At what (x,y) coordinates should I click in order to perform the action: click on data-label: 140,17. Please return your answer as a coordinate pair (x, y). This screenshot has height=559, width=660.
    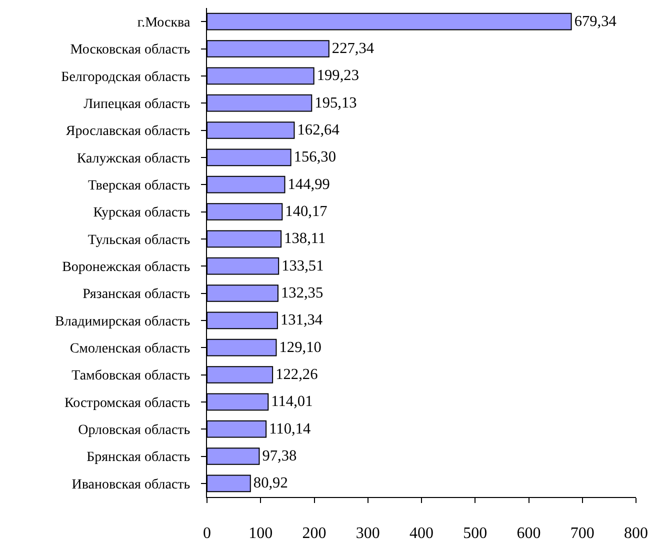
    Looking at the image, I should click on (306, 211).